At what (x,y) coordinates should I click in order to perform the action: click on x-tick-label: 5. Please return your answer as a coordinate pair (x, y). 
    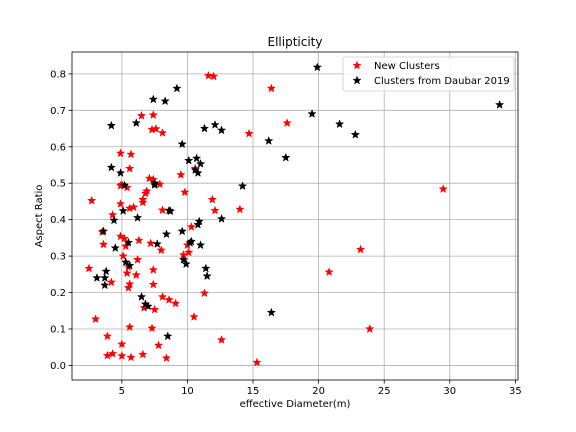
    Looking at the image, I should click on (122, 391).